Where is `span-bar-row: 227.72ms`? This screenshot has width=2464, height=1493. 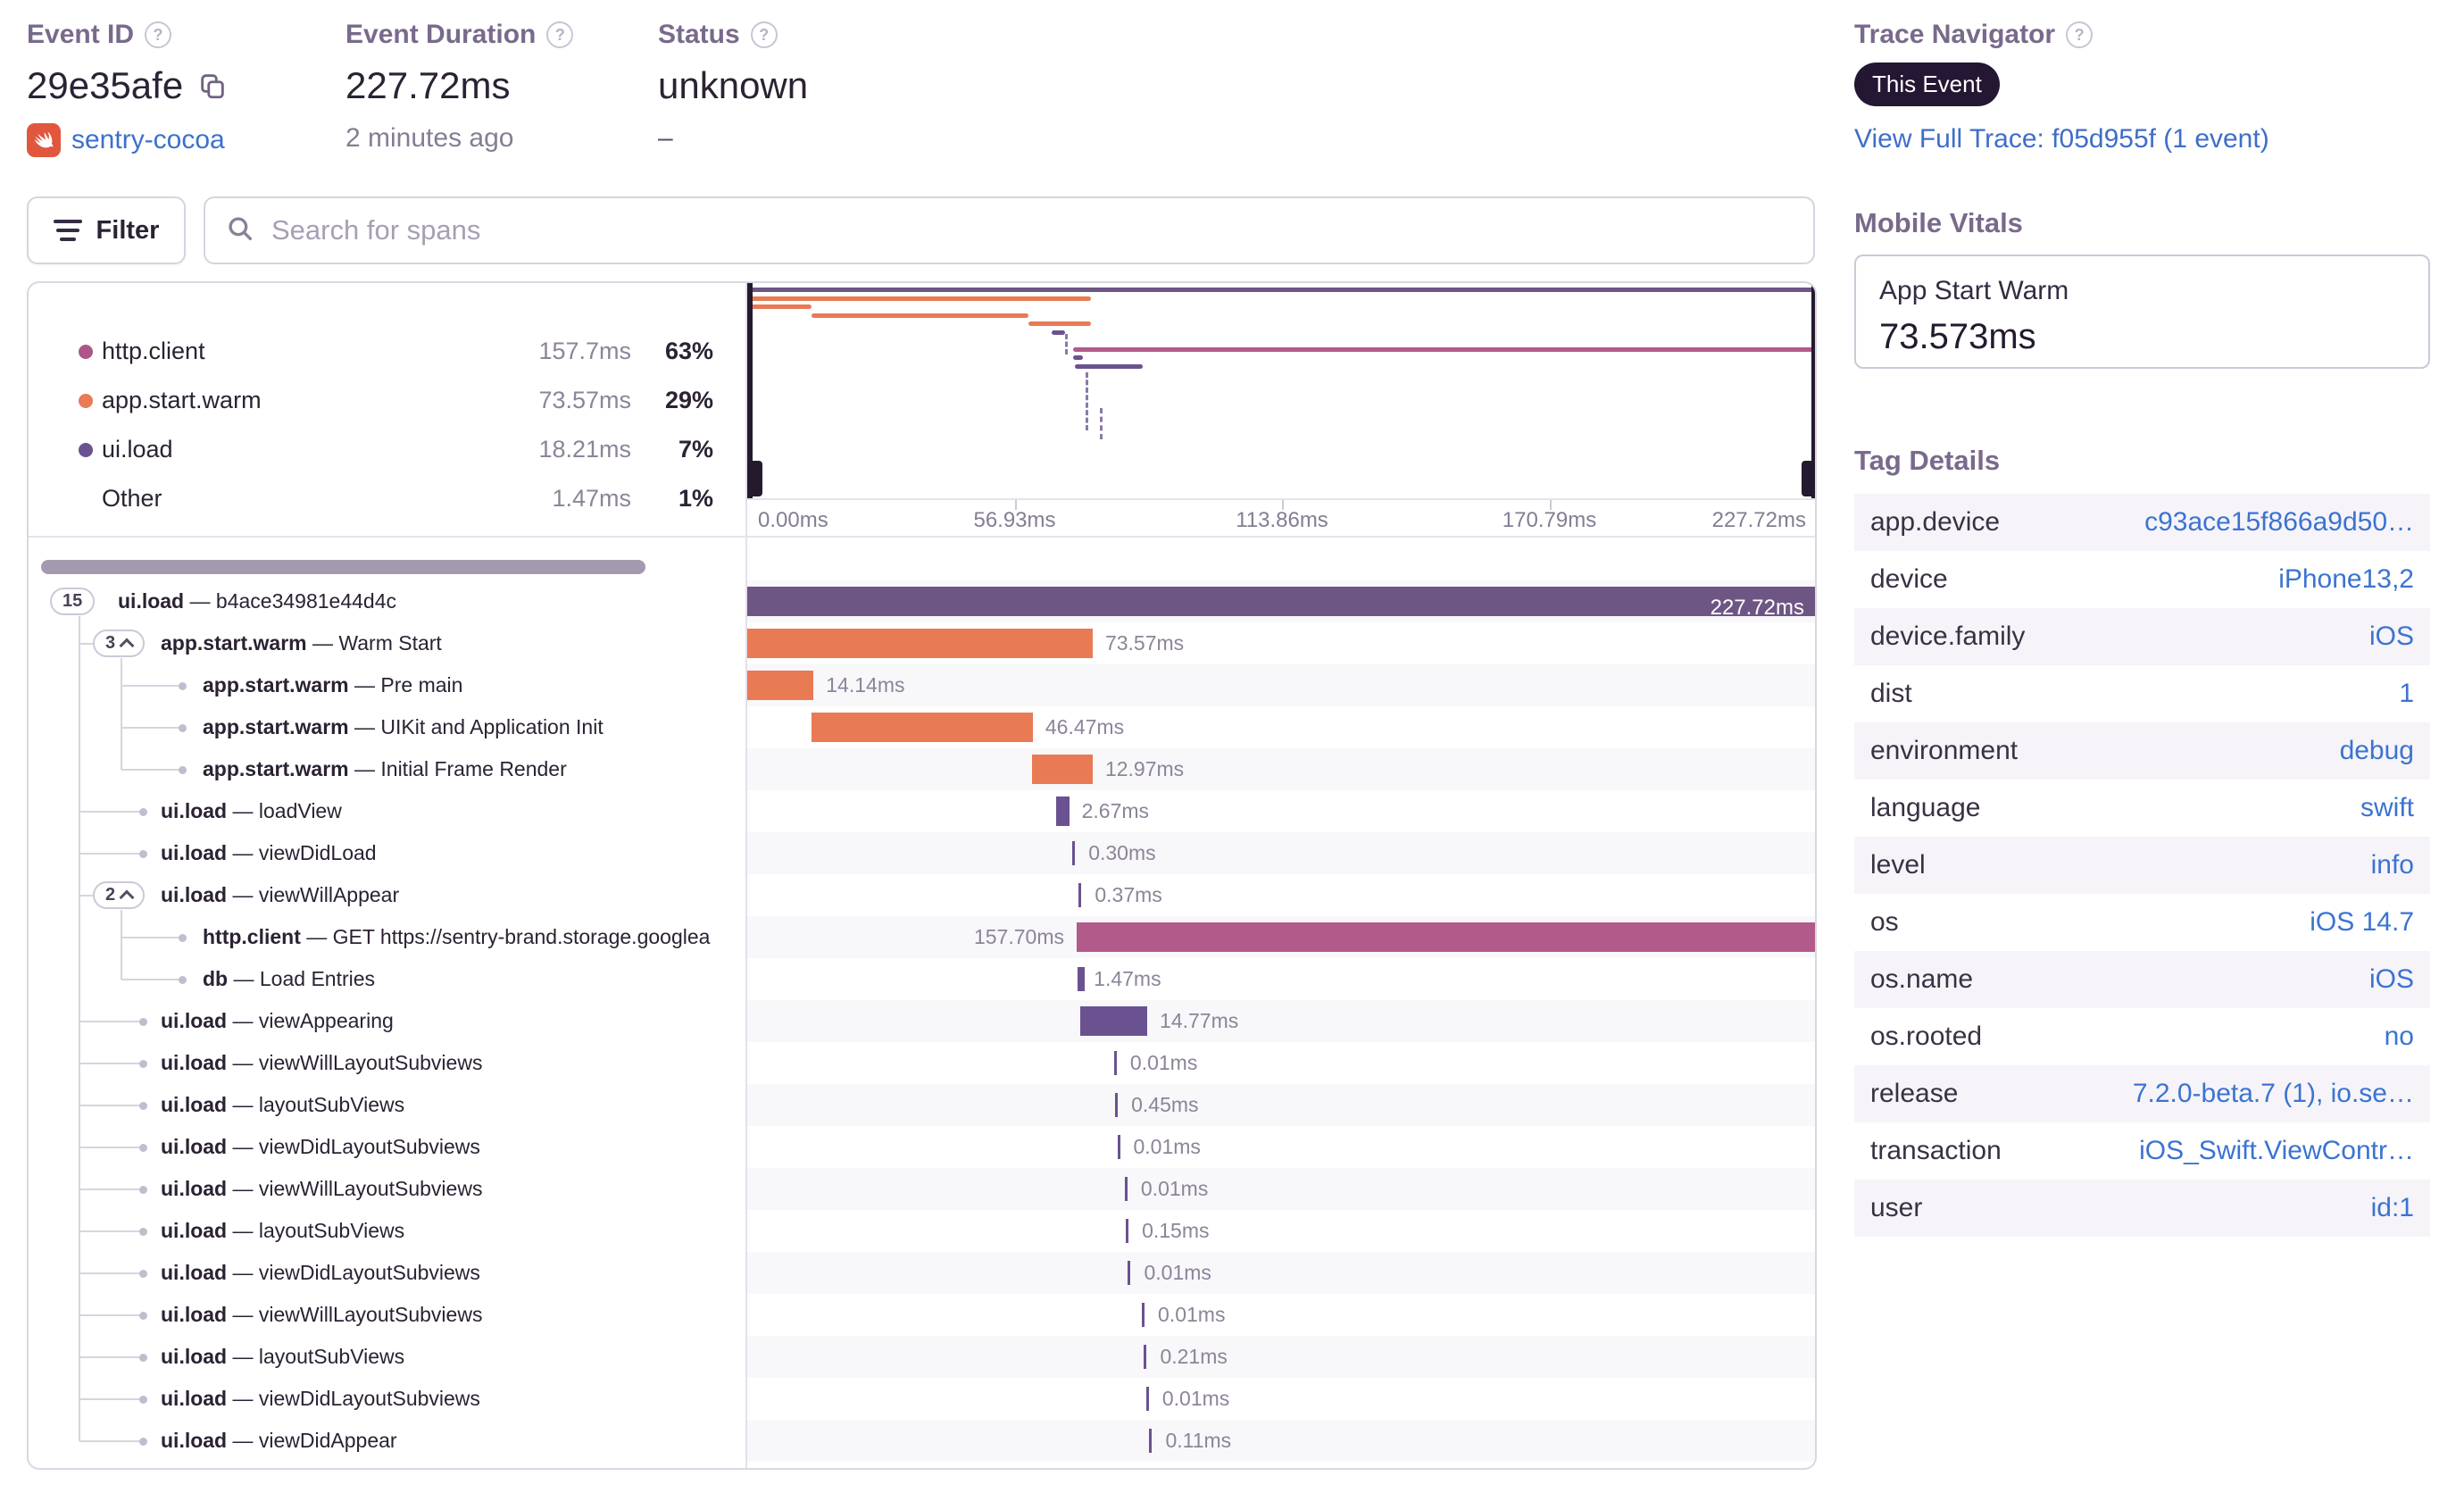 span-bar-row: 227.72ms is located at coordinates (1281, 601).